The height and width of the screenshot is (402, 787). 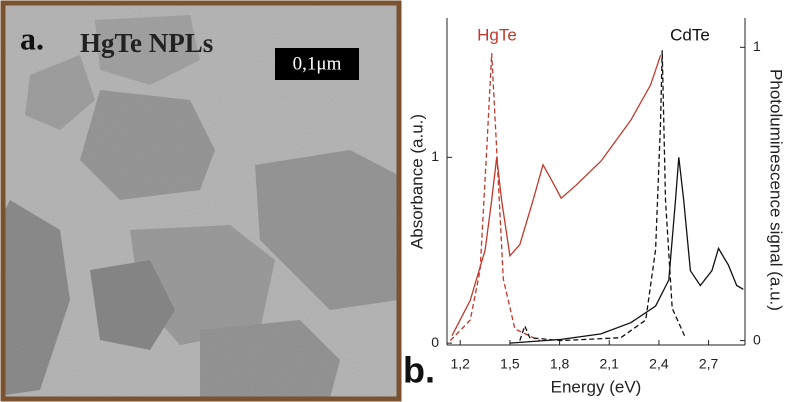 What do you see at coordinates (659, 364) in the screenshot?
I see `x-tick-label: 2,4` at bounding box center [659, 364].